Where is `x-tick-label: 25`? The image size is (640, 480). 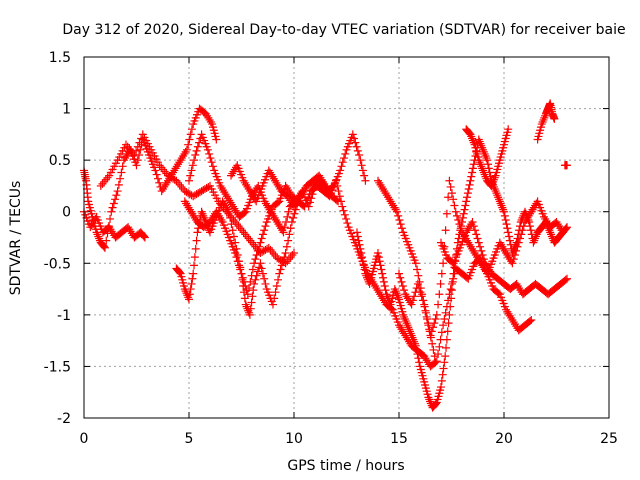
x-tick-label: 25 is located at coordinates (609, 439).